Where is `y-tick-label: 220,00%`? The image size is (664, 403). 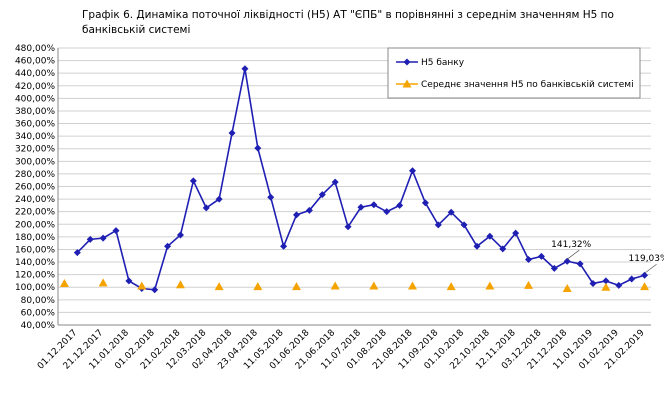 y-tick-label: 220,00% is located at coordinates (35, 213).